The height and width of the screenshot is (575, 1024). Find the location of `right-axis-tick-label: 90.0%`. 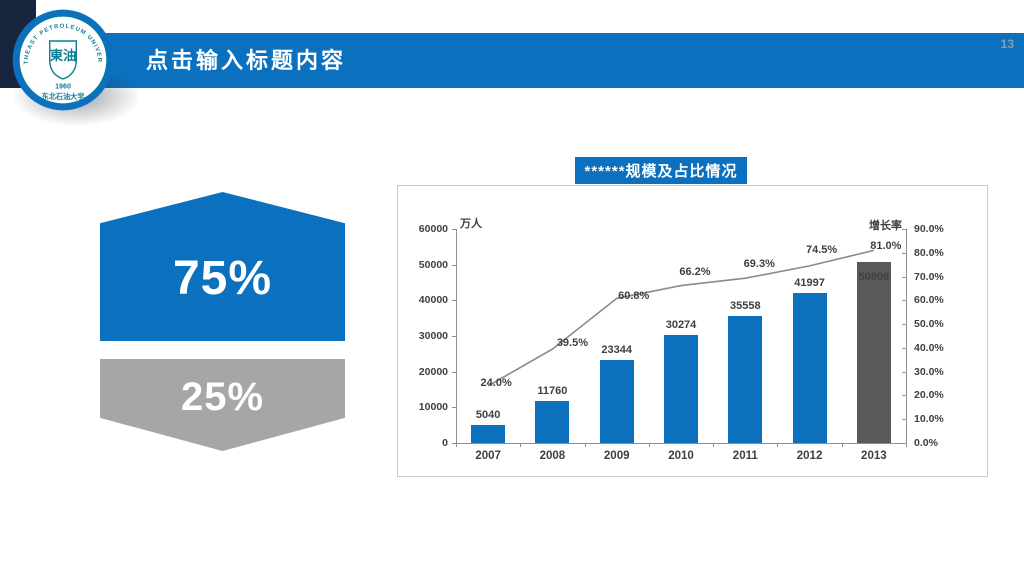

right-axis-tick-label: 90.0% is located at coordinates (929, 229).